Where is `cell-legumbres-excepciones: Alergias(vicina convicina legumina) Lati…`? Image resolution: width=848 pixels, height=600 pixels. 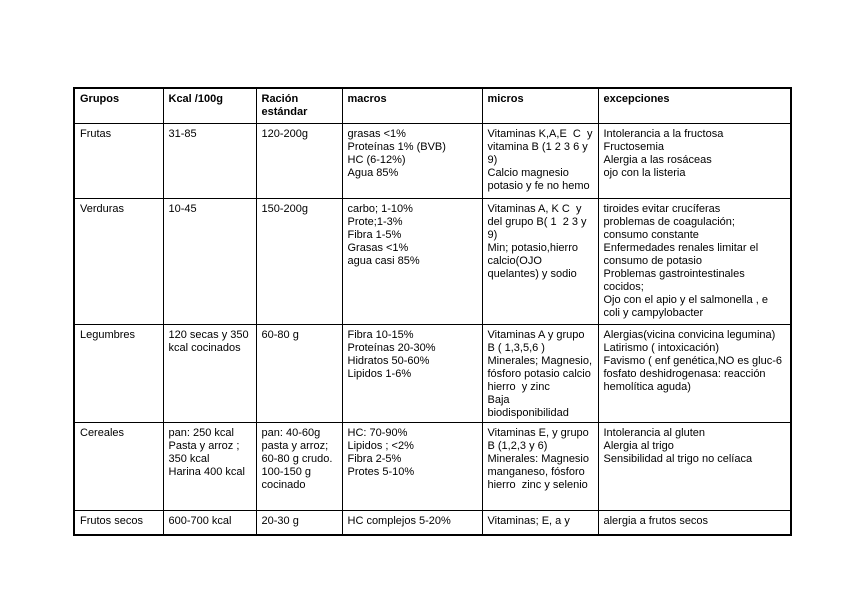 cell-legumbres-excepciones: Alergias(vicina convicina legumina) Lati… is located at coordinates (694, 373).